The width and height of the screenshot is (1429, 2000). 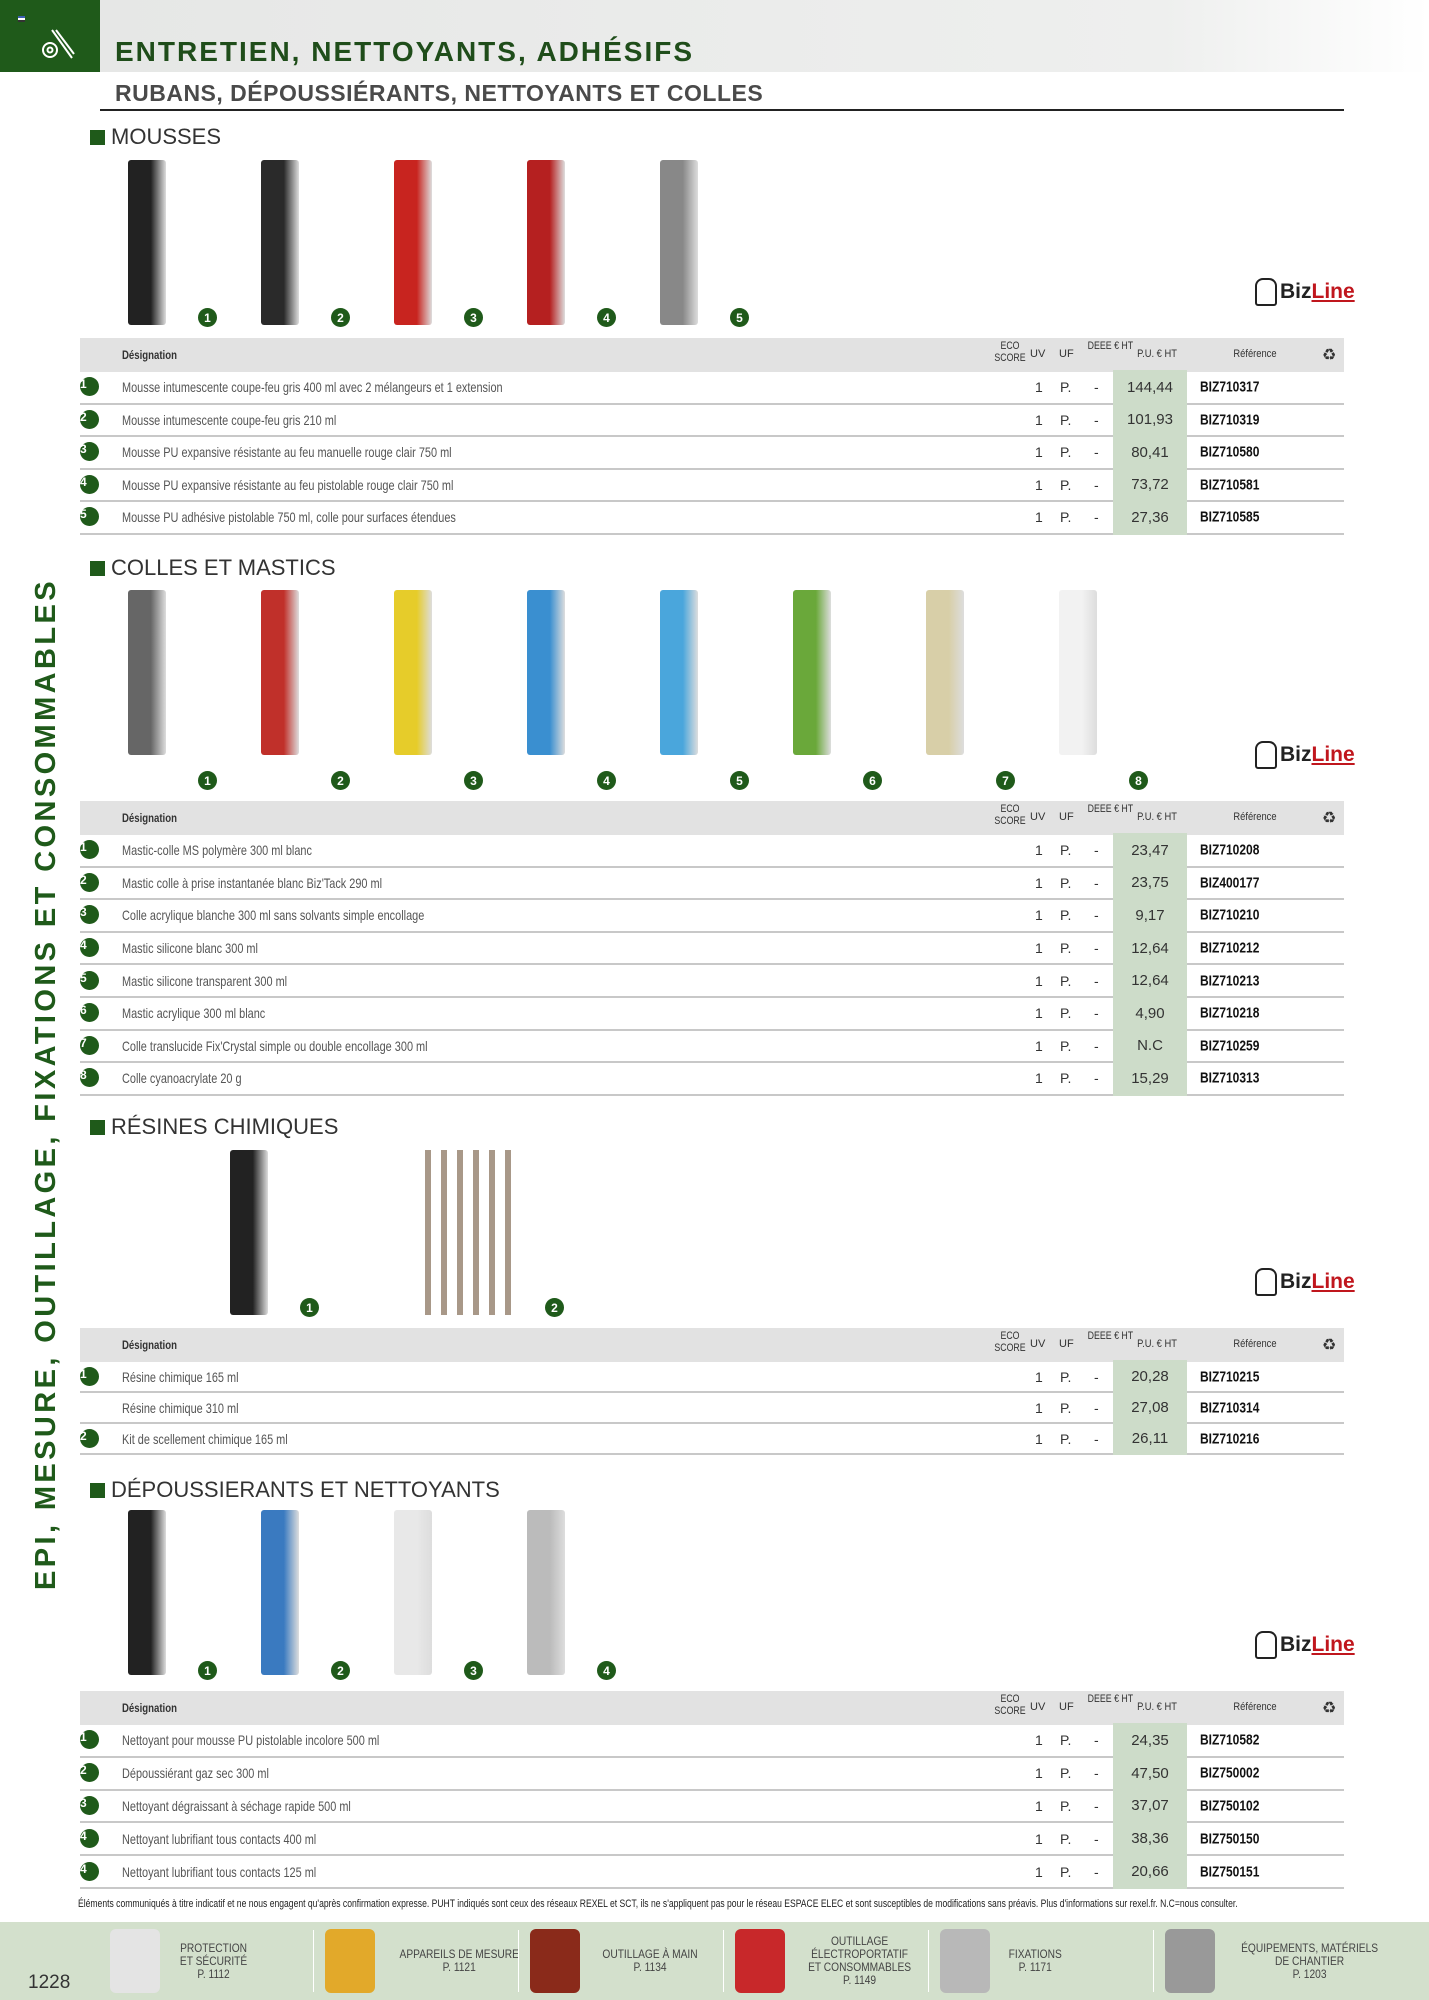 I want to click on section-heading: MOUSSES, so click(x=155, y=137).